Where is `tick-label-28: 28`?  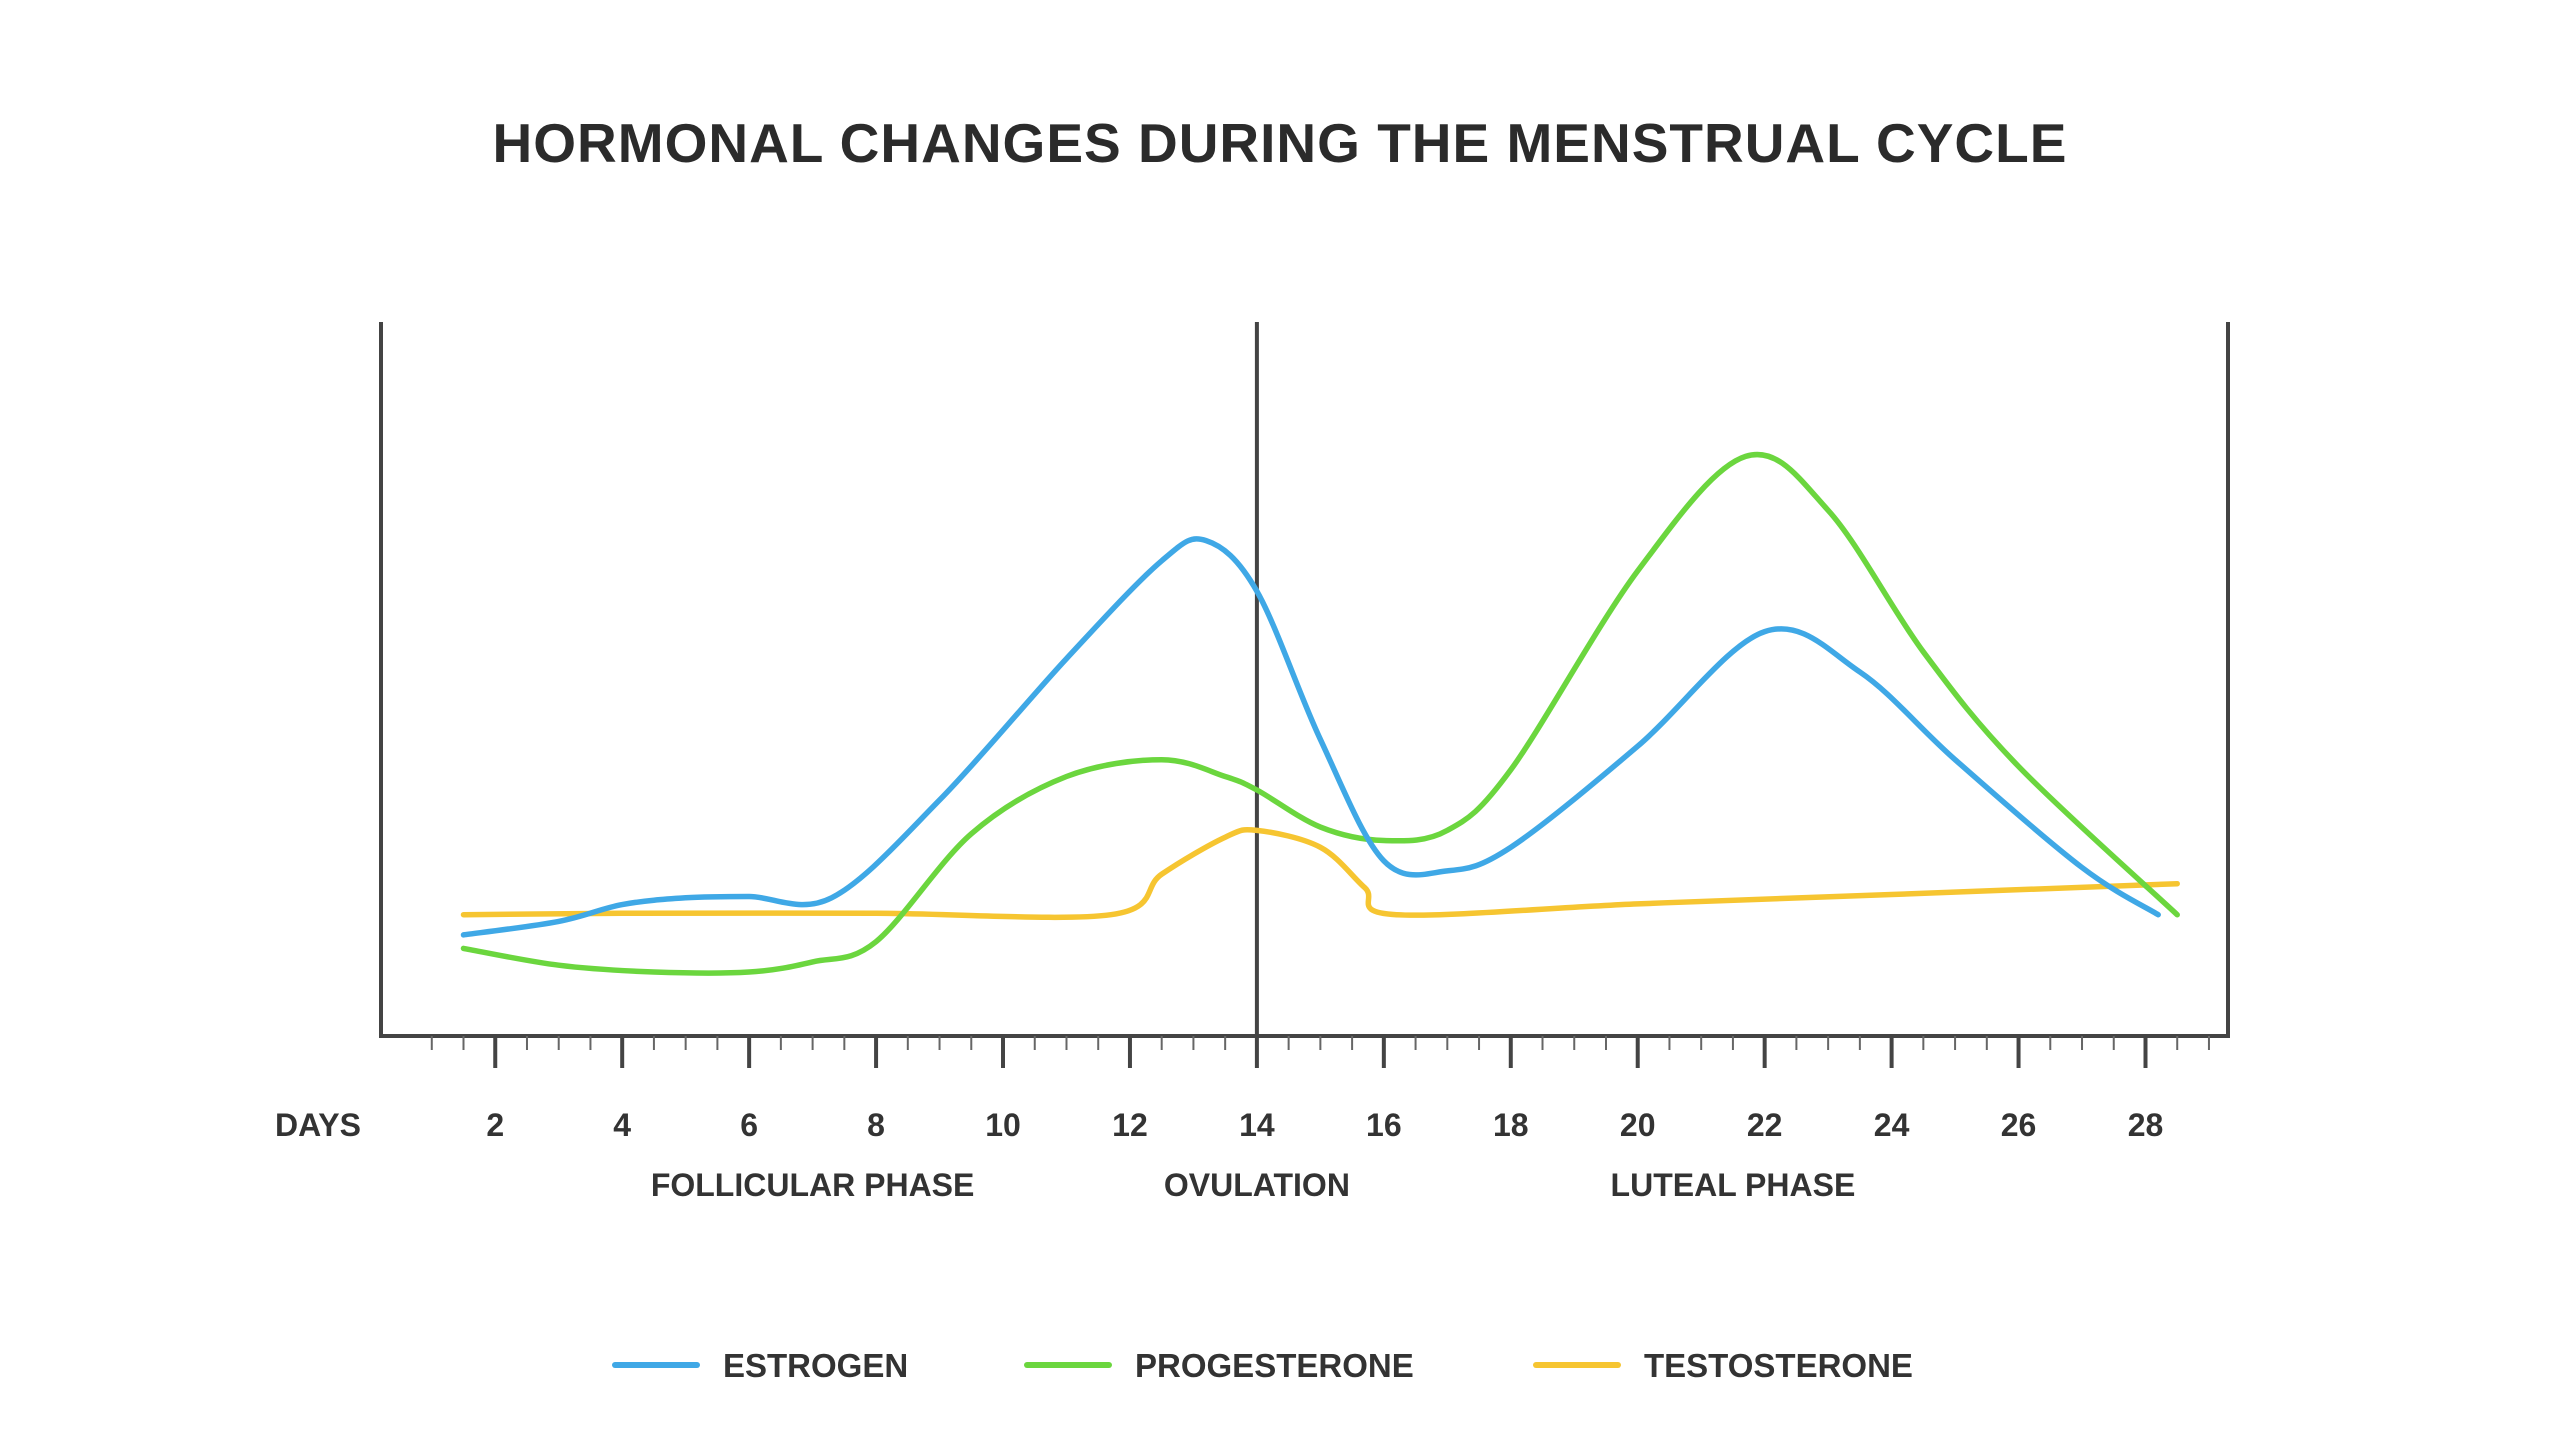 tick-label-28: 28 is located at coordinates (2146, 1125).